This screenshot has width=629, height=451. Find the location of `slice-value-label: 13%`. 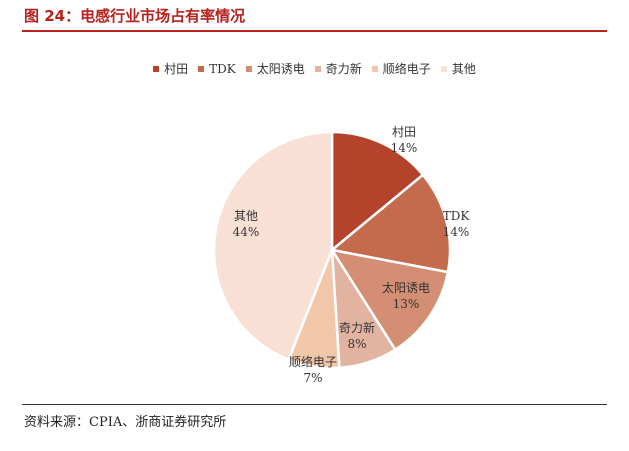

slice-value-label: 13% is located at coordinates (406, 304).